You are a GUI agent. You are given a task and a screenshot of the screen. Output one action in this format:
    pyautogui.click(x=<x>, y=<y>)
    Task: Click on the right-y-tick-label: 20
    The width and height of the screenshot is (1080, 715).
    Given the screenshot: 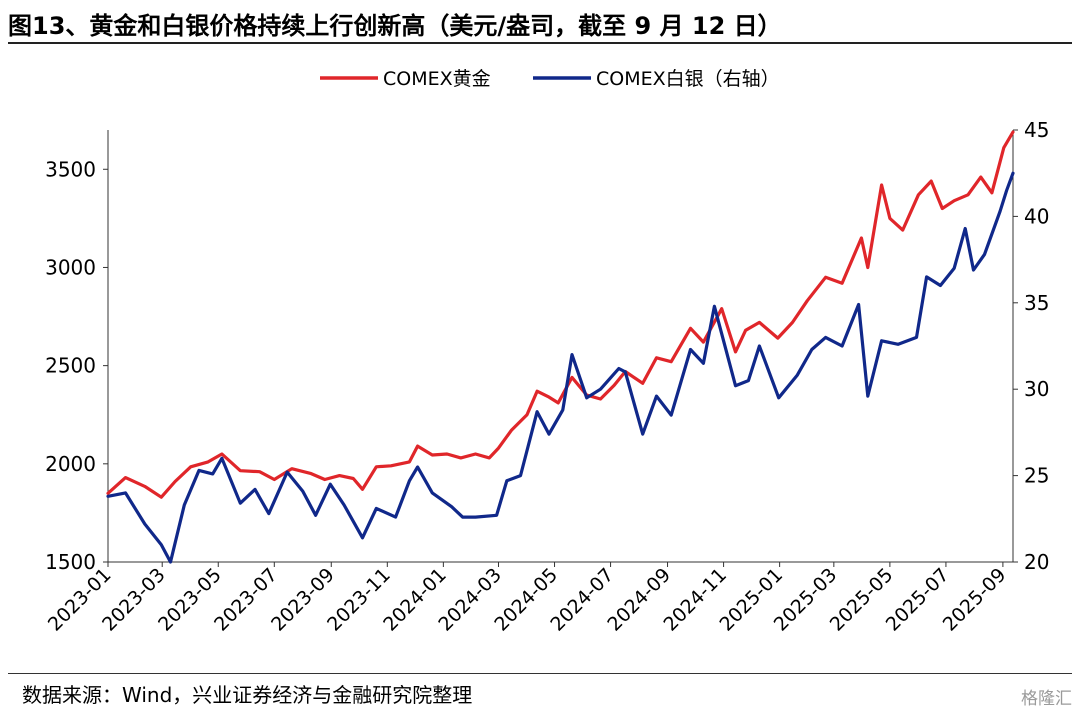 What is the action you would take?
    pyautogui.click(x=1036, y=562)
    